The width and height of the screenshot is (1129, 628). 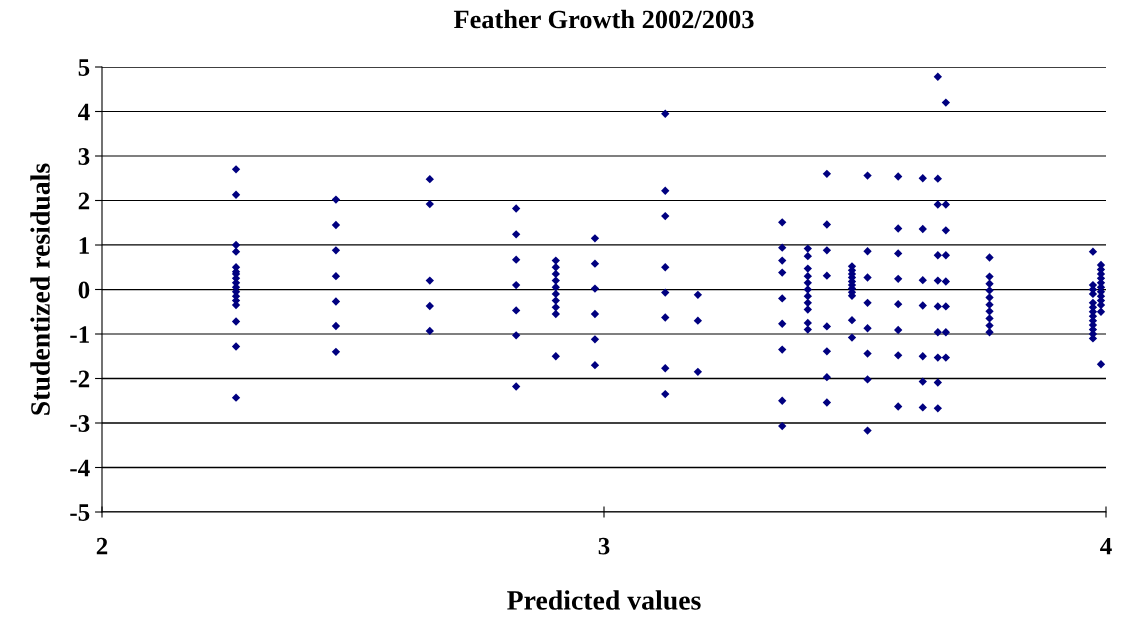 I want to click on y-tick-label: 5, so click(x=84, y=67).